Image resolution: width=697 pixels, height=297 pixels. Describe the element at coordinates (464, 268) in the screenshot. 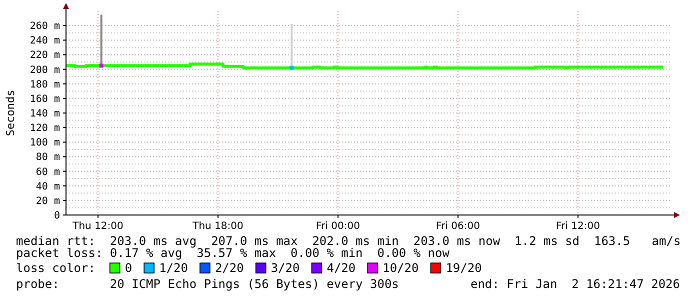

I see `legend-label: 19/20` at that location.